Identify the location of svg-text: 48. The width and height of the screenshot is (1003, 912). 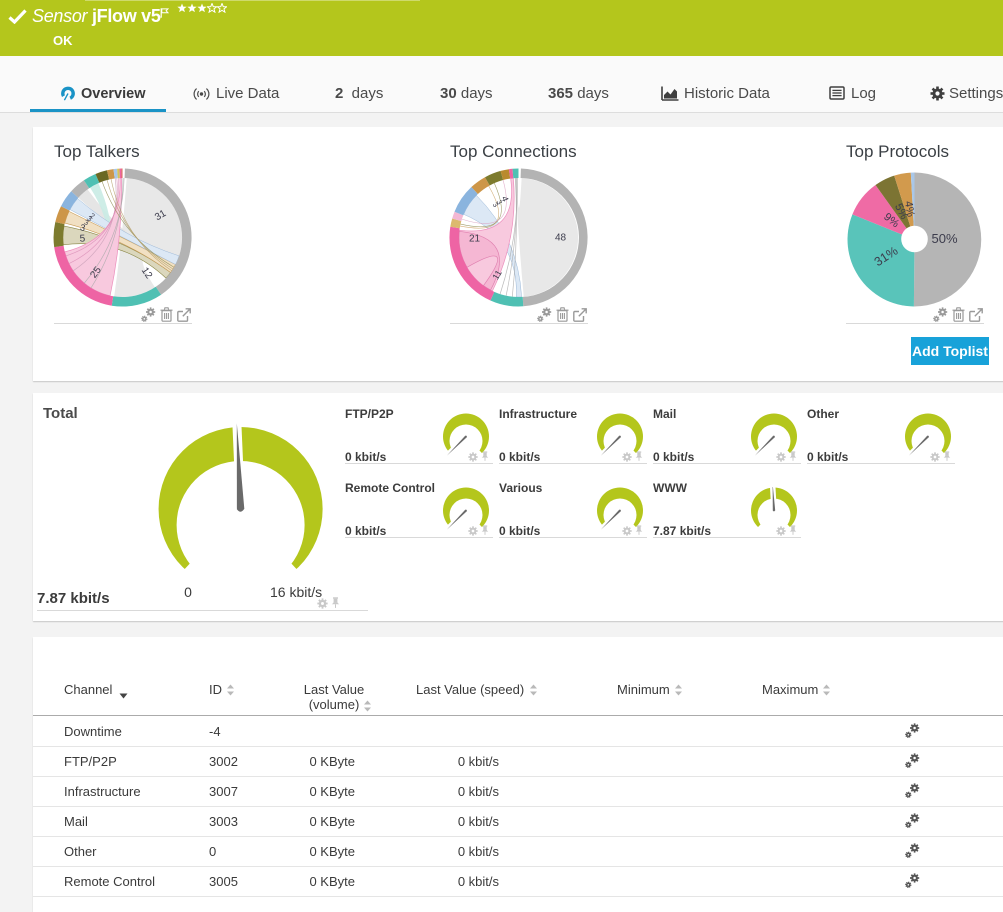
(561, 238).